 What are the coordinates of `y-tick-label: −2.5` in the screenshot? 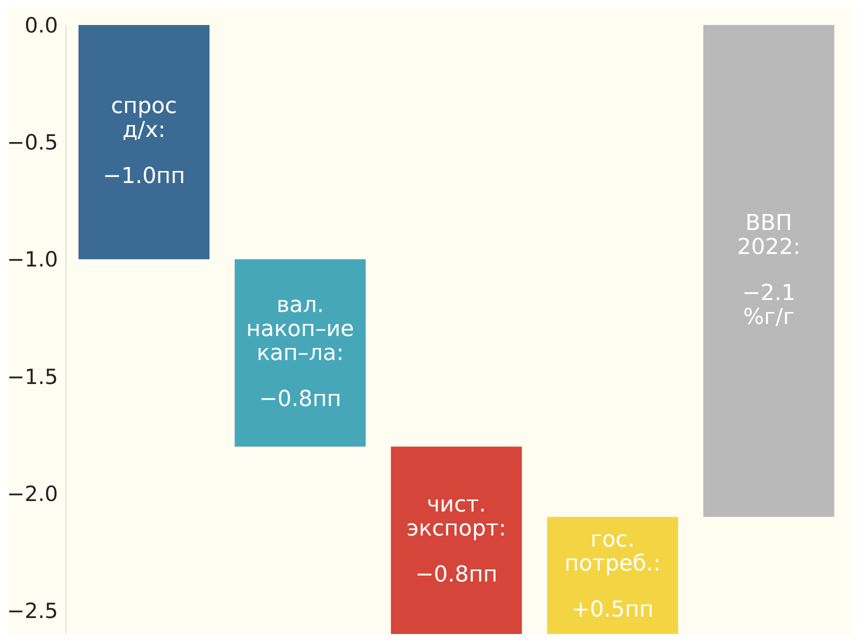 It's located at (32, 611).